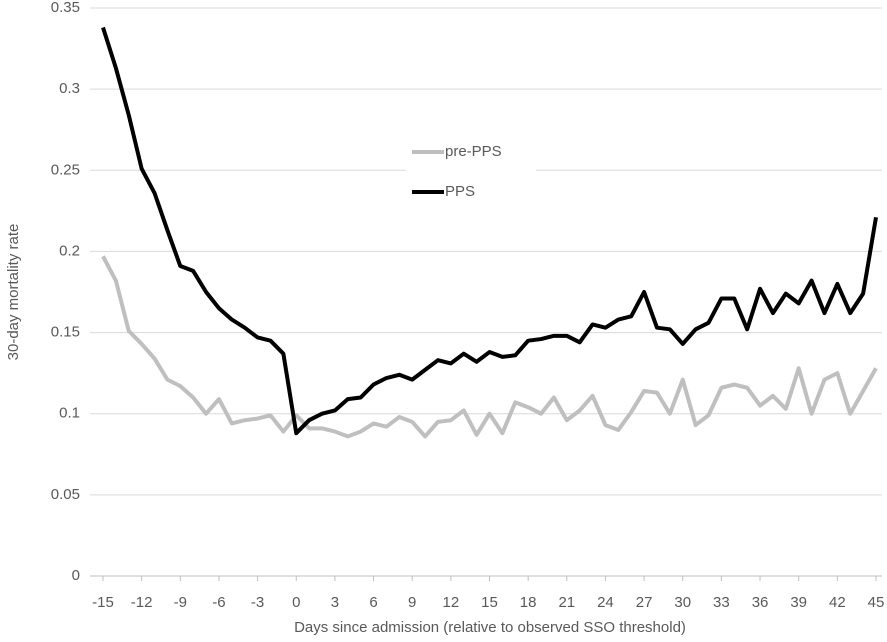 The image size is (887, 642). What do you see at coordinates (13, 292) in the screenshot?
I see `y-axis-label: 30-day mortality rate` at bounding box center [13, 292].